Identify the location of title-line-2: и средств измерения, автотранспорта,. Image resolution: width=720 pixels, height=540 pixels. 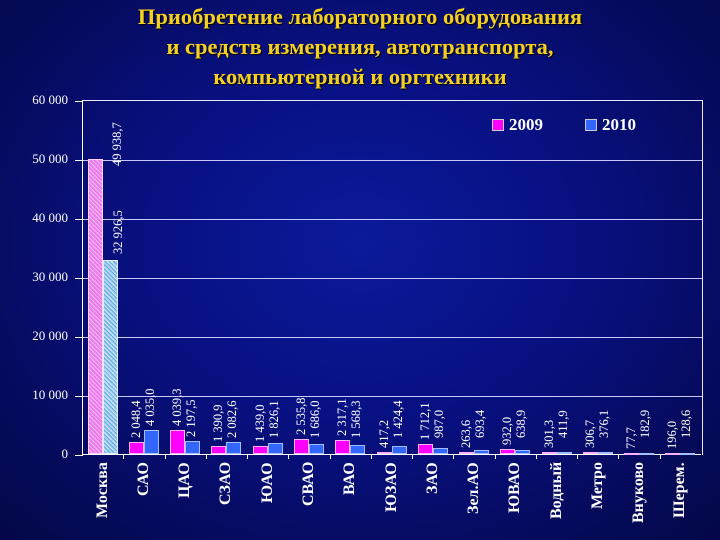
(360, 46).